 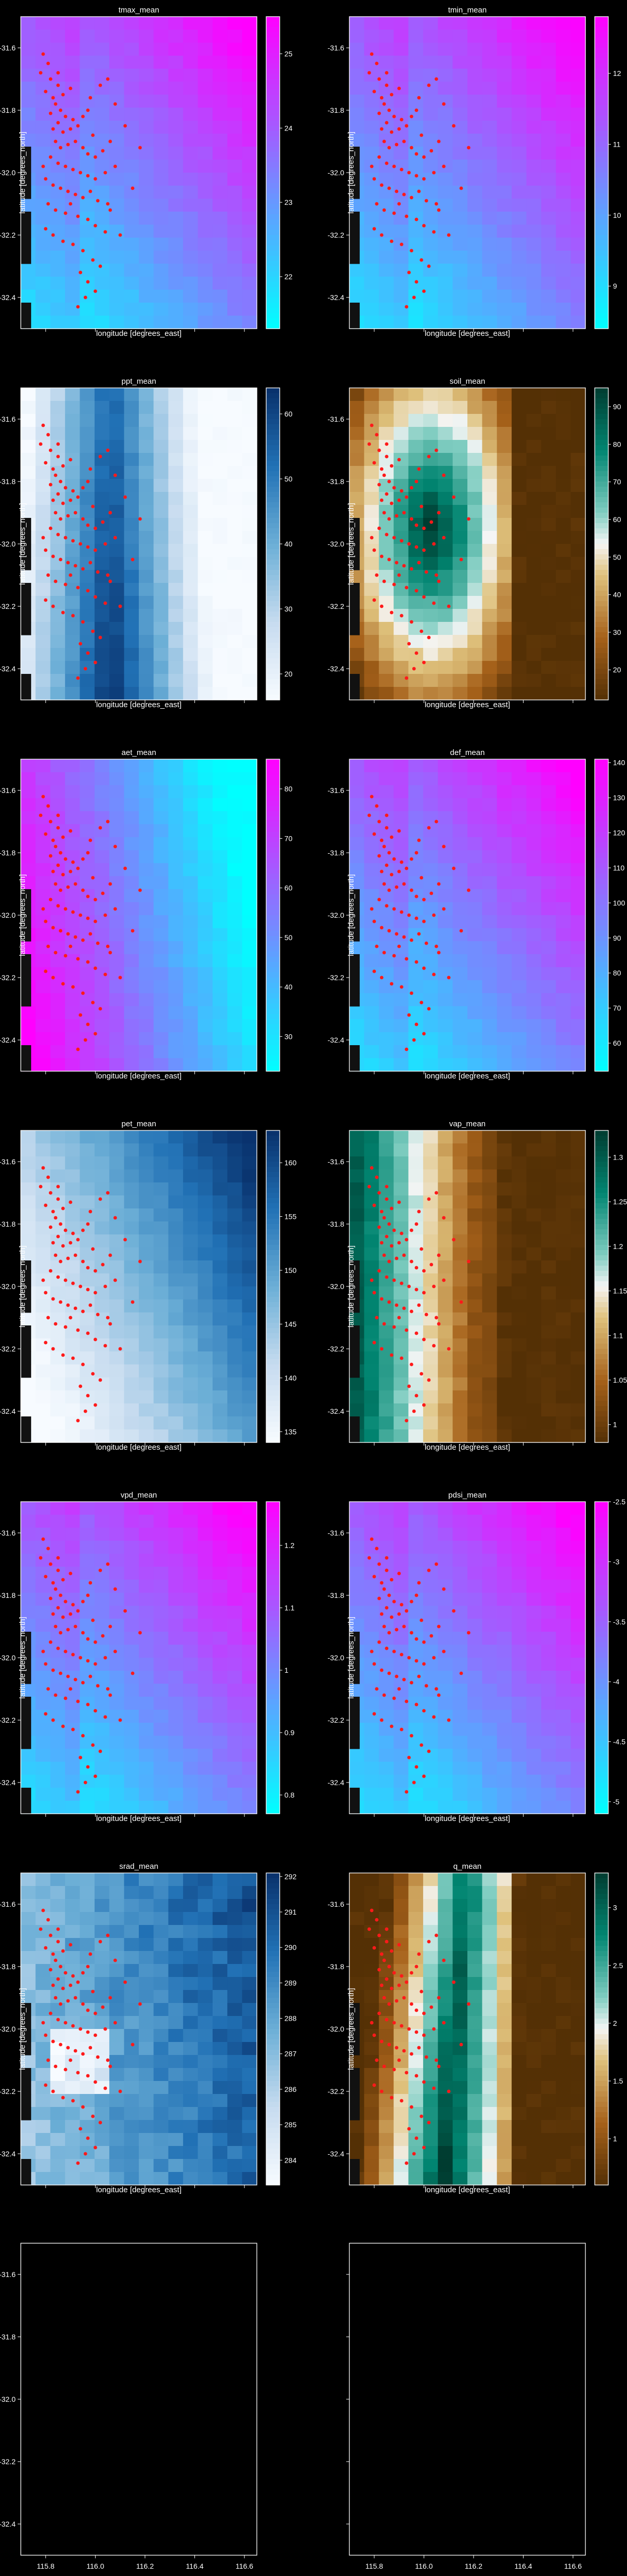 I want to click on colorbar-tick-label: 40, so click(x=617, y=595).